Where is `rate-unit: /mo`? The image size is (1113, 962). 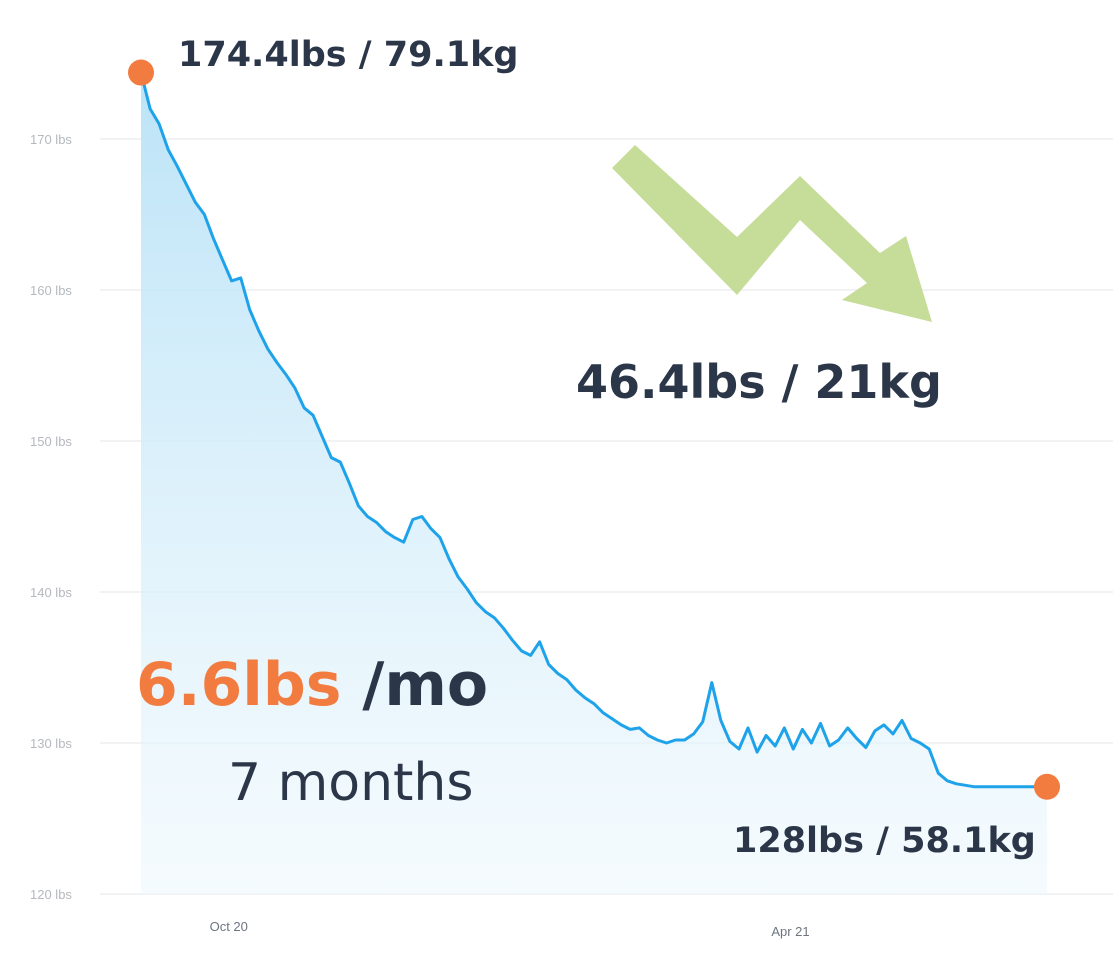
rate-unit: /mo is located at coordinates (415, 685).